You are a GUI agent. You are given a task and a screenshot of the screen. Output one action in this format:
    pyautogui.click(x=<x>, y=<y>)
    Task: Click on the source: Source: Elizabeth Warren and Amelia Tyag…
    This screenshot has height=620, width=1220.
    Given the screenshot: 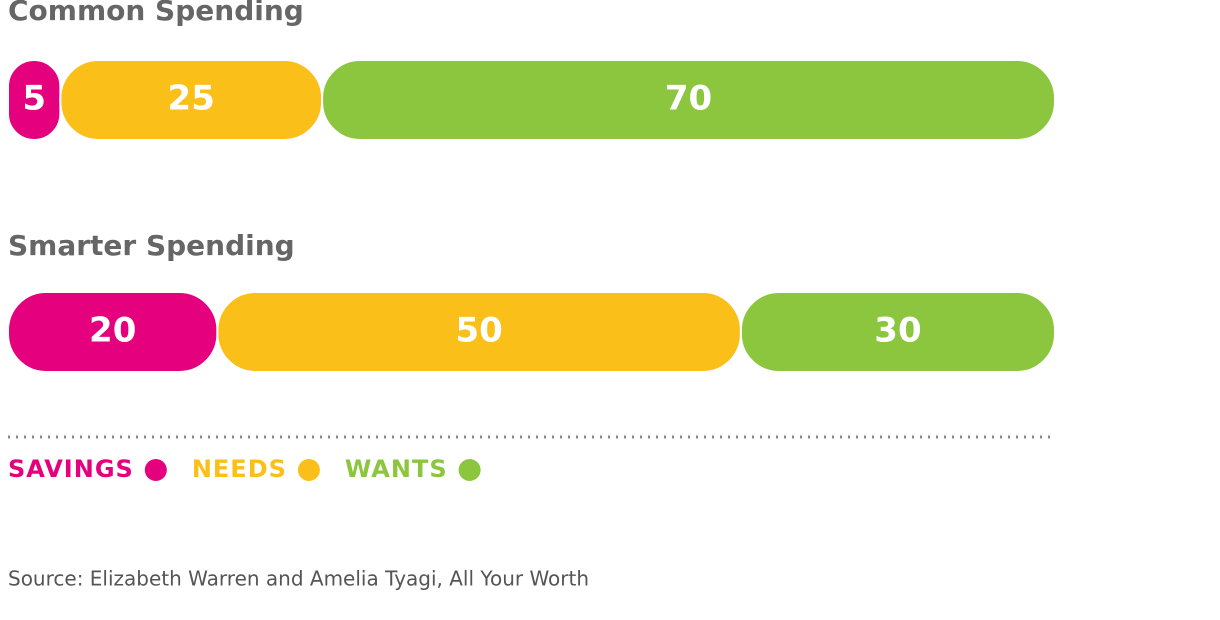 What is the action you would take?
    pyautogui.click(x=298, y=579)
    